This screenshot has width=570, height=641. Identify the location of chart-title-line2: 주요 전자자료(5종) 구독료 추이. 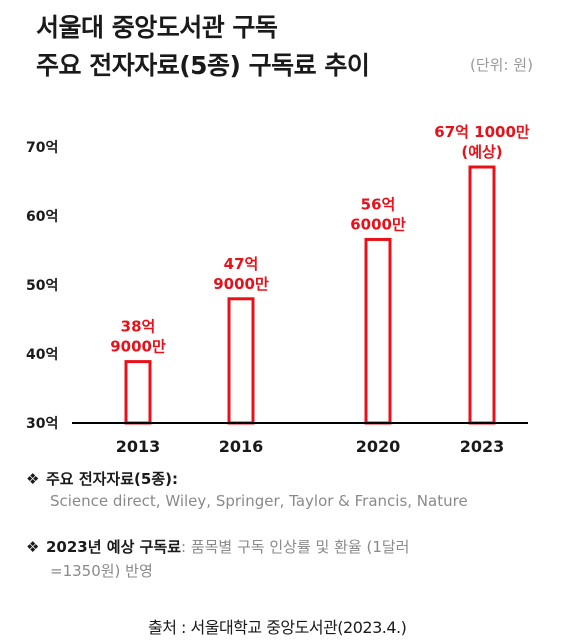
(203, 65).